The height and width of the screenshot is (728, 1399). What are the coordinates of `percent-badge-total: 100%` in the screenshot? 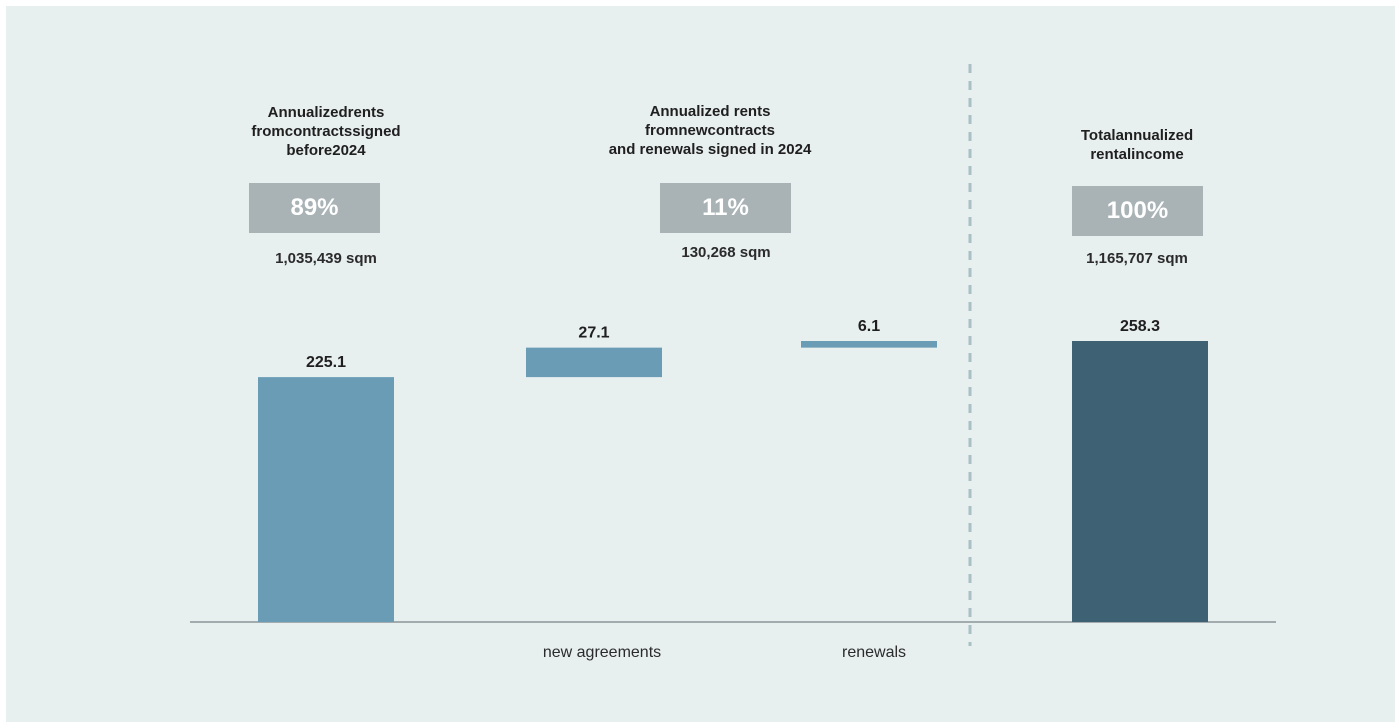 It's located at (1137, 211).